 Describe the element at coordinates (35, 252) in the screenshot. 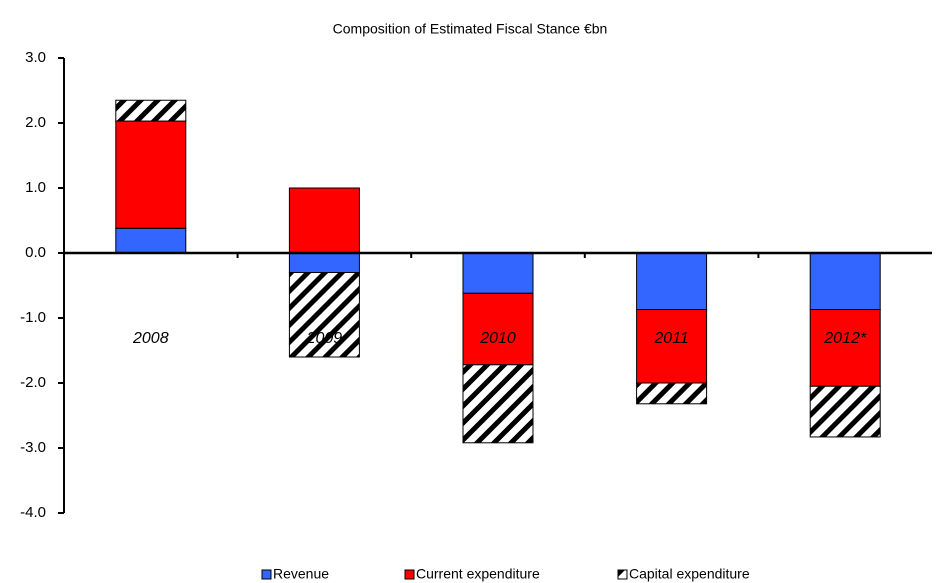

I see `y-tick-label: 0.0` at that location.